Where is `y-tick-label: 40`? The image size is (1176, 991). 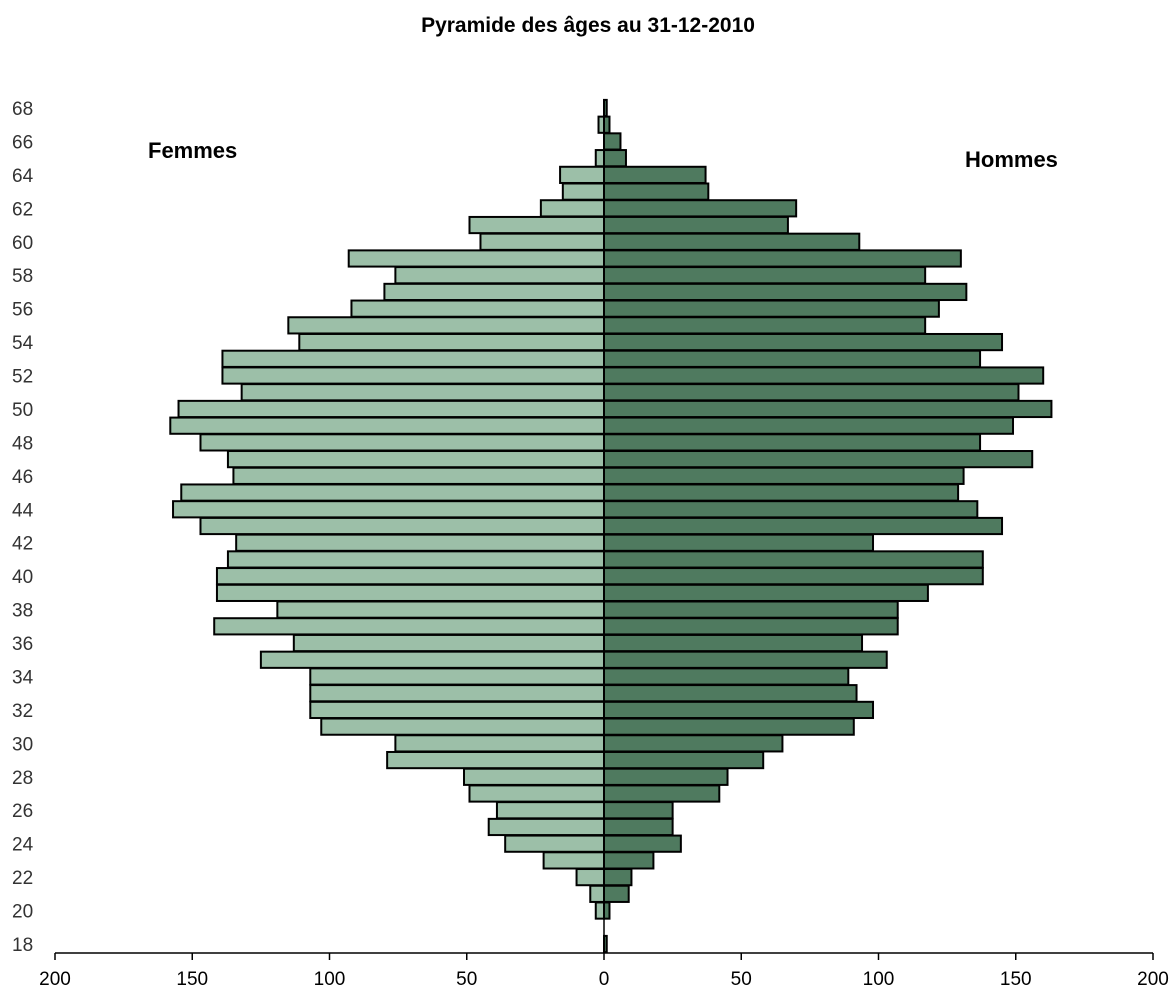
y-tick-label: 40 is located at coordinates (22, 577).